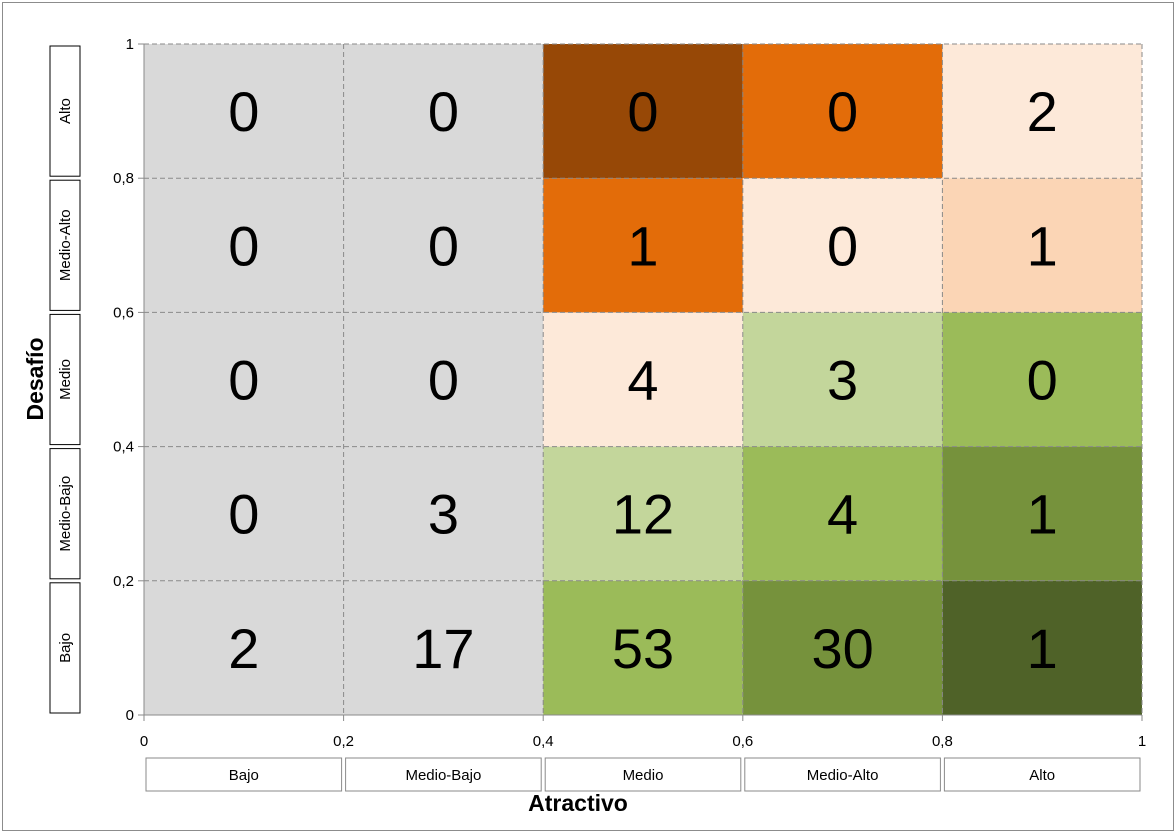 This screenshot has height=835, width=1176. I want to click on heatmap-cell-r4-c4, so click(1042, 111).